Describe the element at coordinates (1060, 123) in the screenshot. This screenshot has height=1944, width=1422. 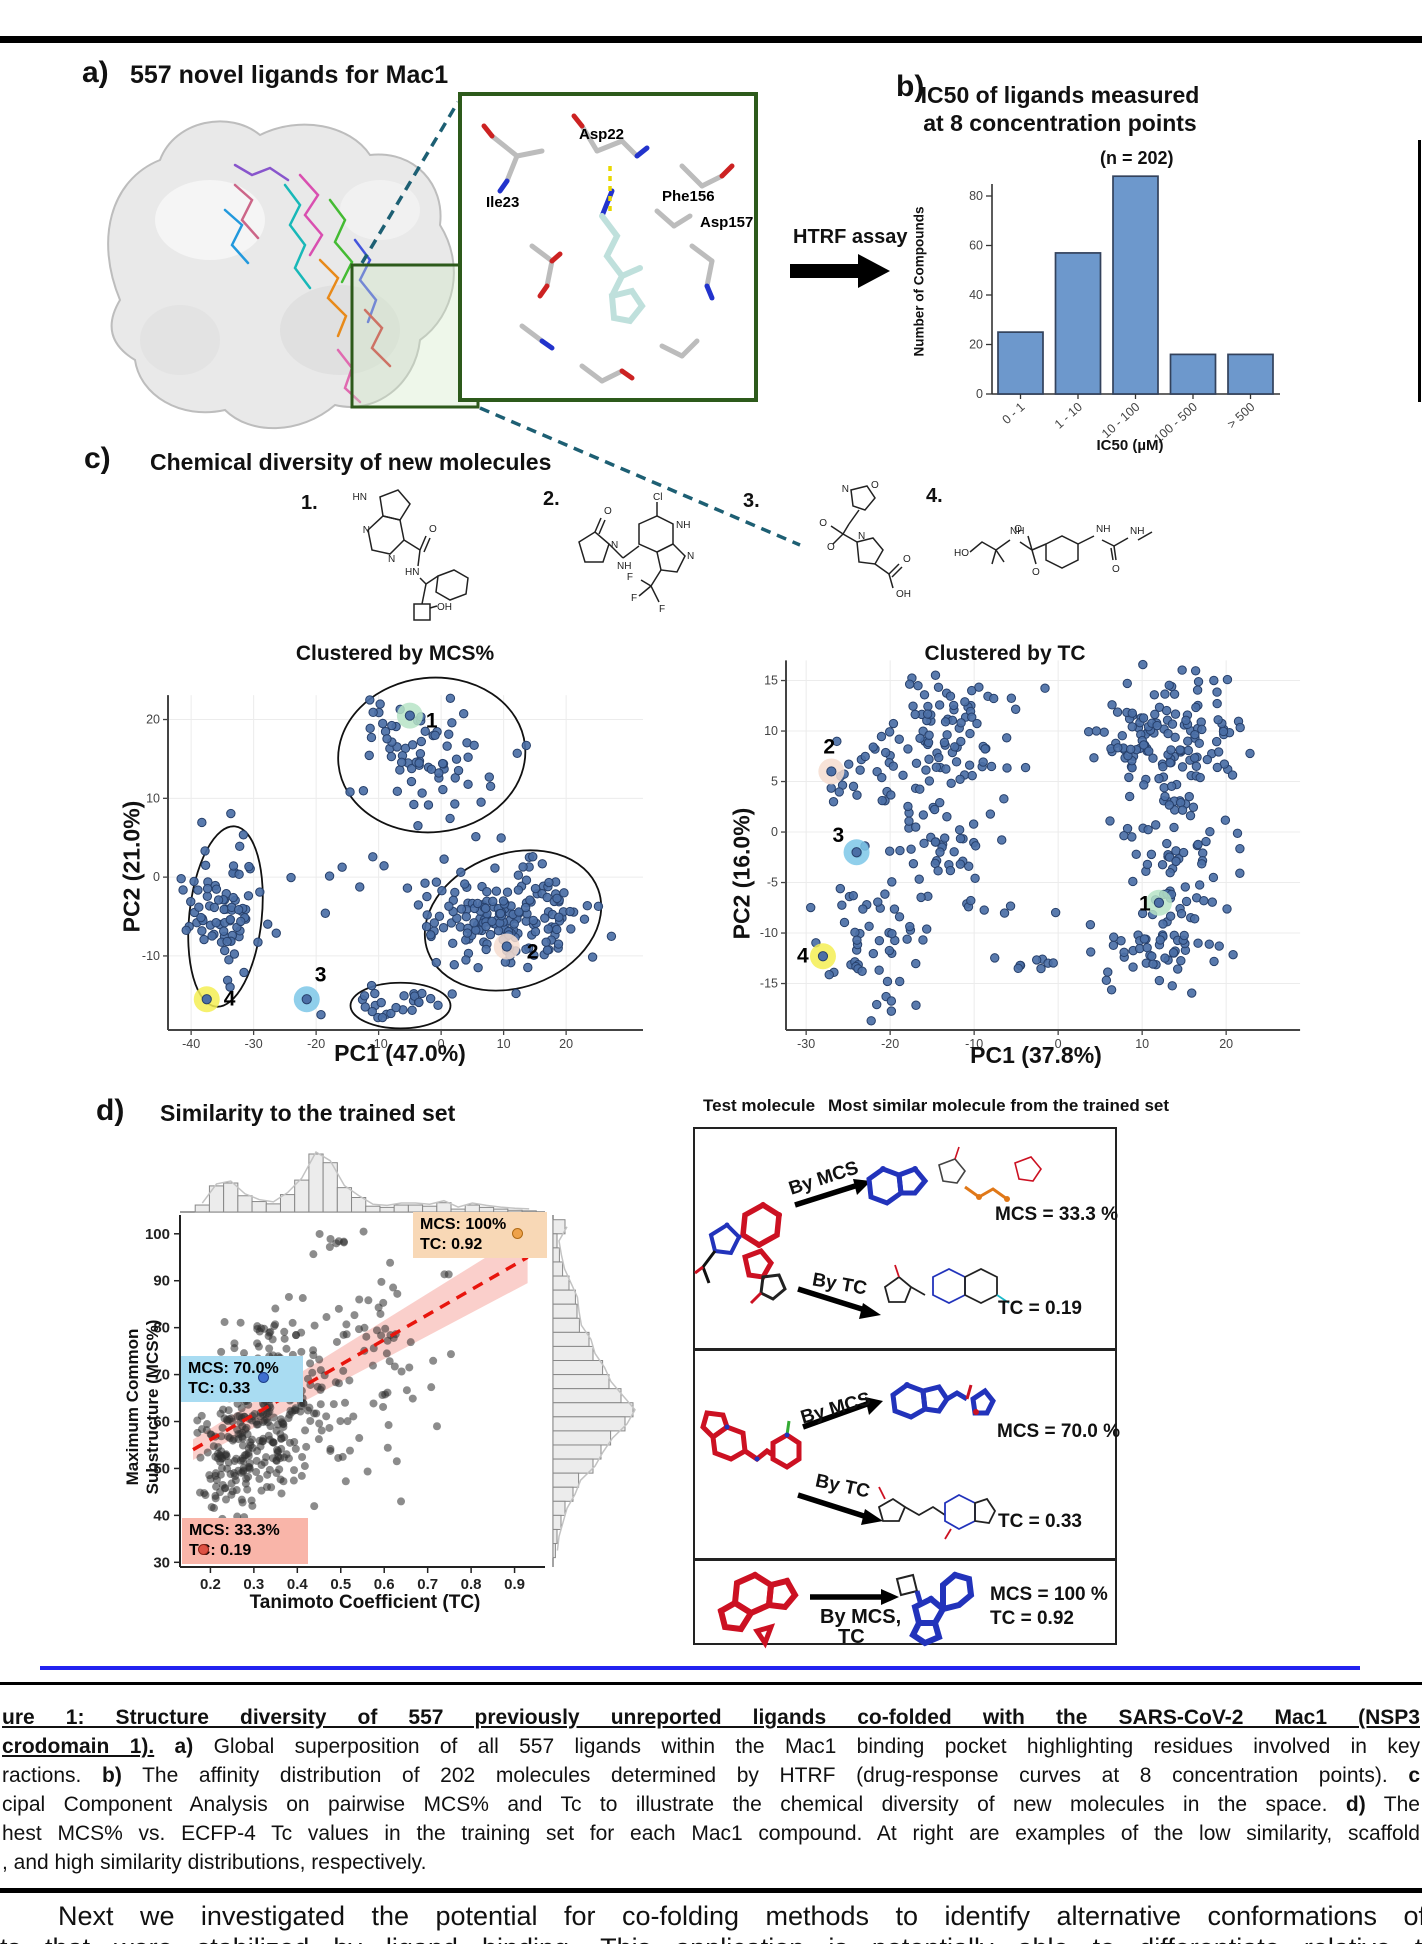
I see `panel-b-title-line2: at 8 concentration points` at that location.